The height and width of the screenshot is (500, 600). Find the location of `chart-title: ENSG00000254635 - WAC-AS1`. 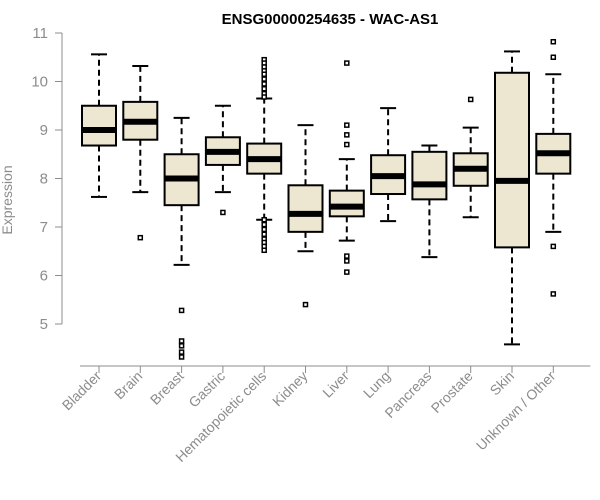

chart-title: ENSG00000254635 - WAC-AS1 is located at coordinates (330, 19).